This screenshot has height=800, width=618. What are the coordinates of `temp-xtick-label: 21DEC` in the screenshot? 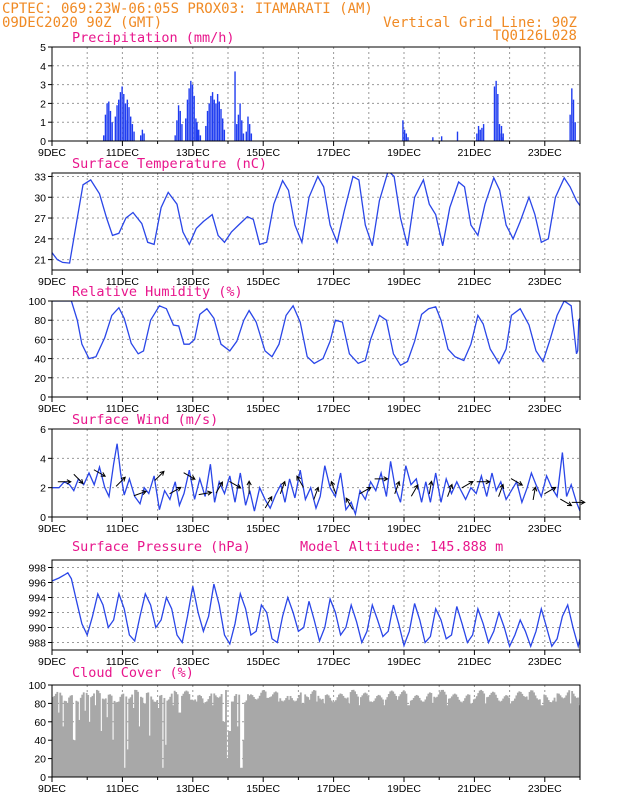 It's located at (474, 282).